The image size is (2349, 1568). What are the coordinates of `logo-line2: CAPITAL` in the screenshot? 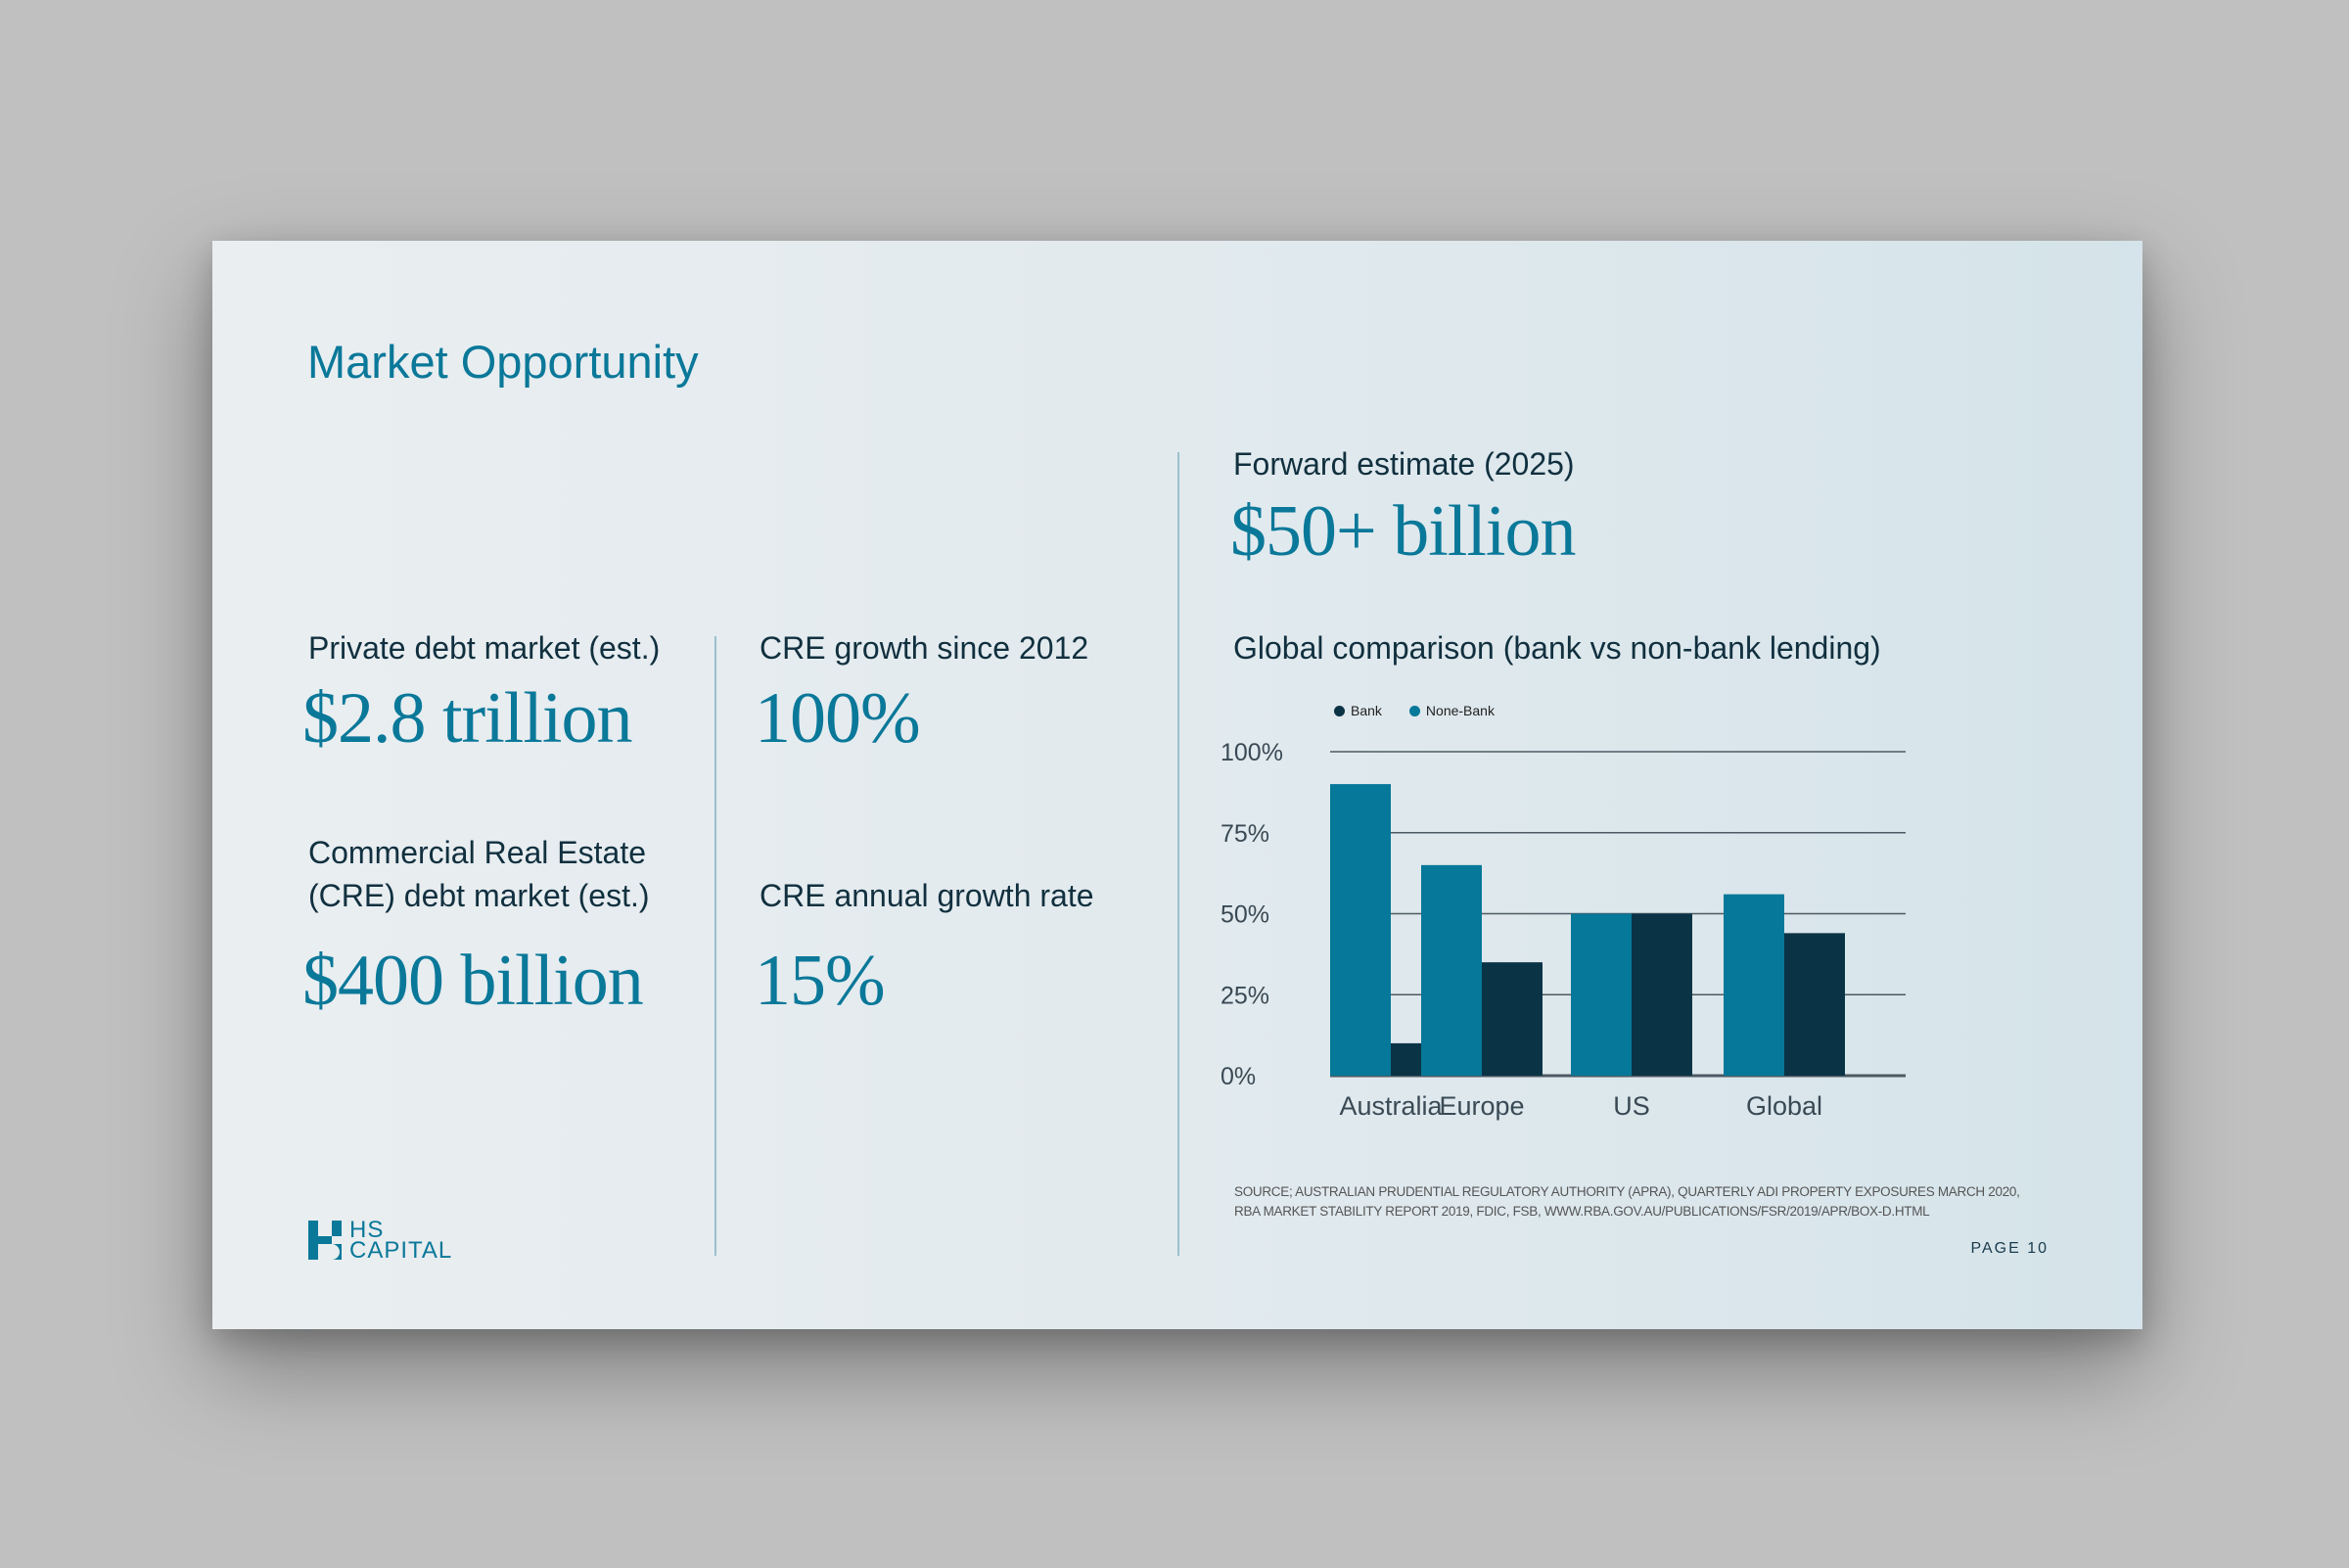 It's located at (401, 1250).